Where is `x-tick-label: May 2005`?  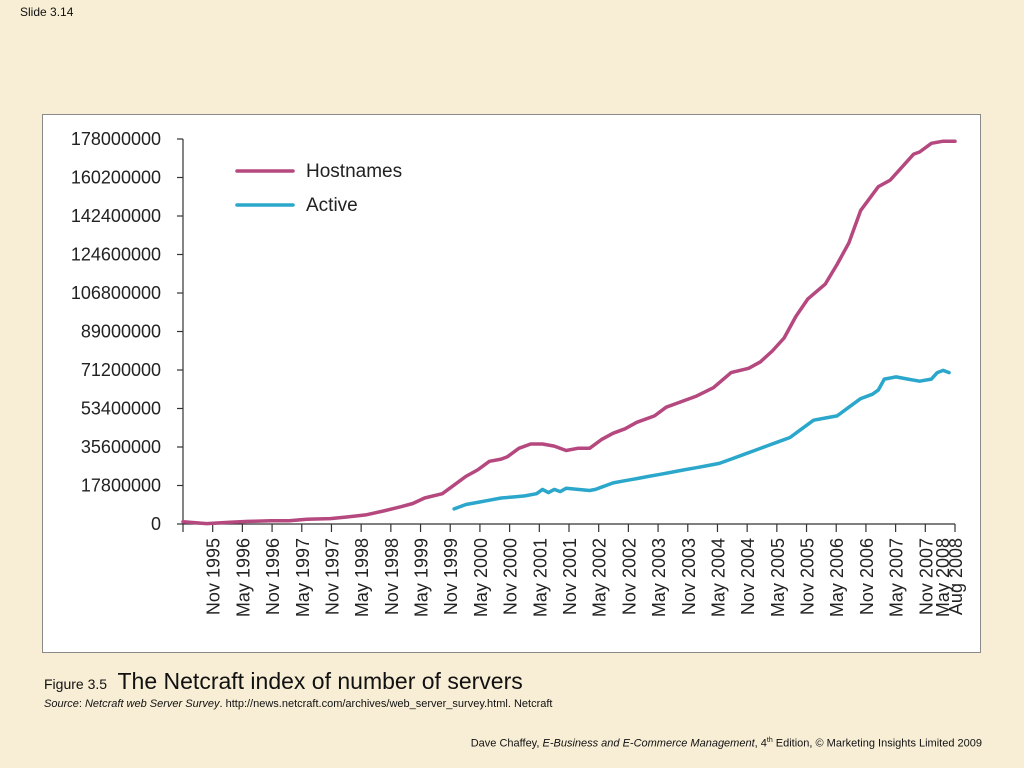
x-tick-label: May 2005 is located at coordinates (778, 577).